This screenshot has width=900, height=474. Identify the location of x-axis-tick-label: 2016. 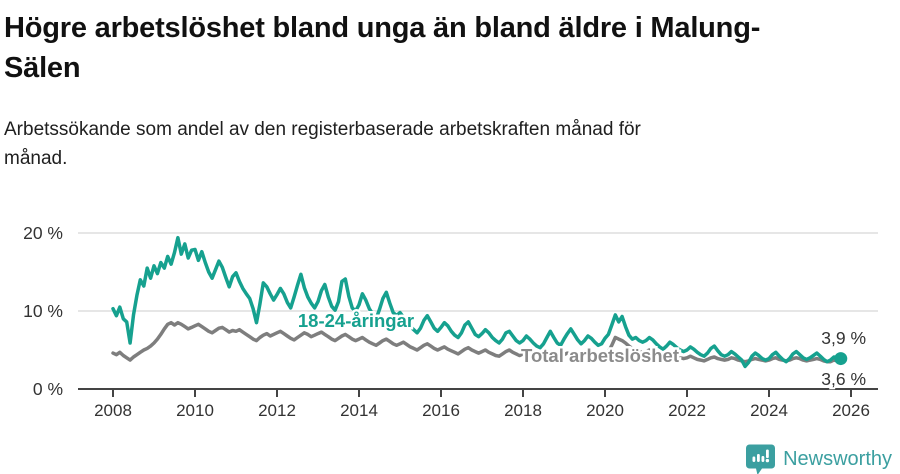
(441, 410).